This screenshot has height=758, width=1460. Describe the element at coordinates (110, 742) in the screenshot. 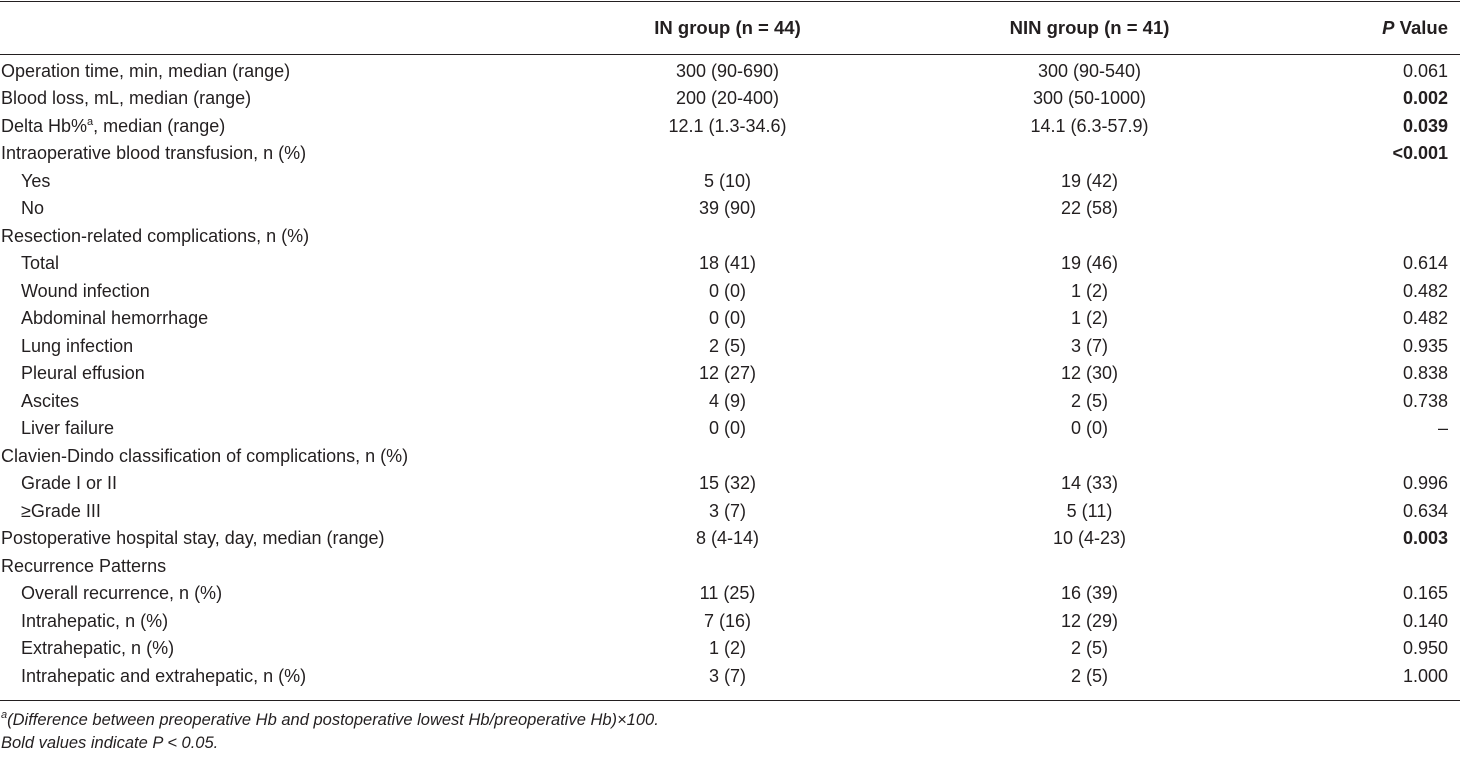

I see `footnote-bold: Bold values indicate P < 0.05.` at that location.